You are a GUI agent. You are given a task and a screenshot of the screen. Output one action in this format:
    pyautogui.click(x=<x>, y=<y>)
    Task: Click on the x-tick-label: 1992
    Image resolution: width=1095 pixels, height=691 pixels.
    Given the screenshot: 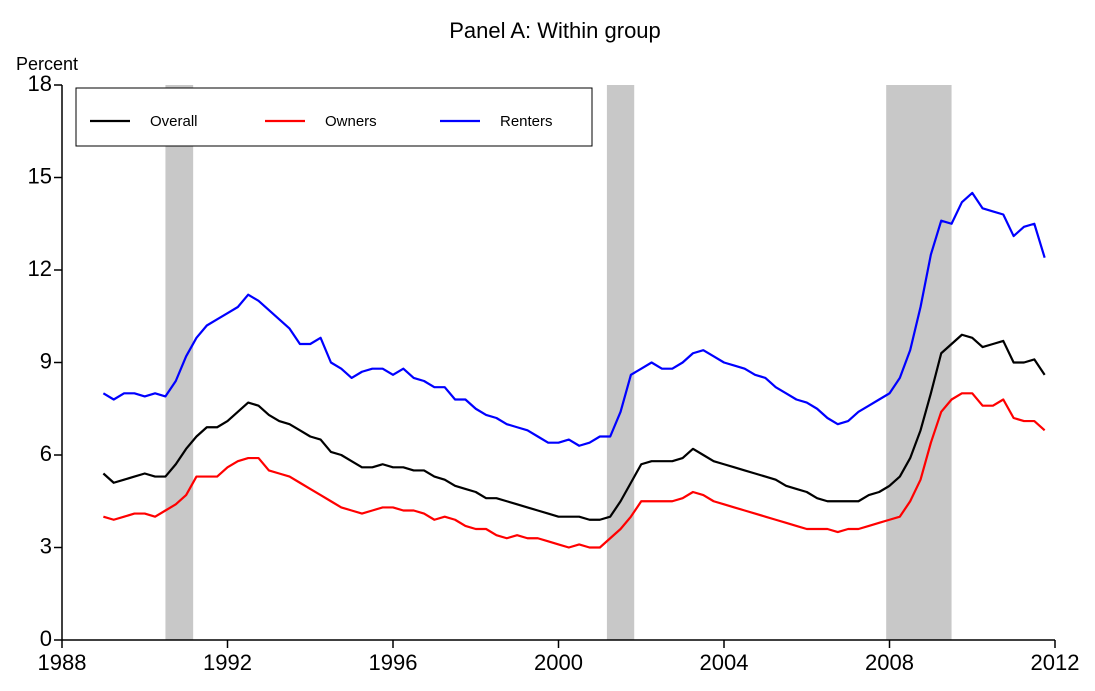 What is the action you would take?
    pyautogui.click(x=227, y=662)
    